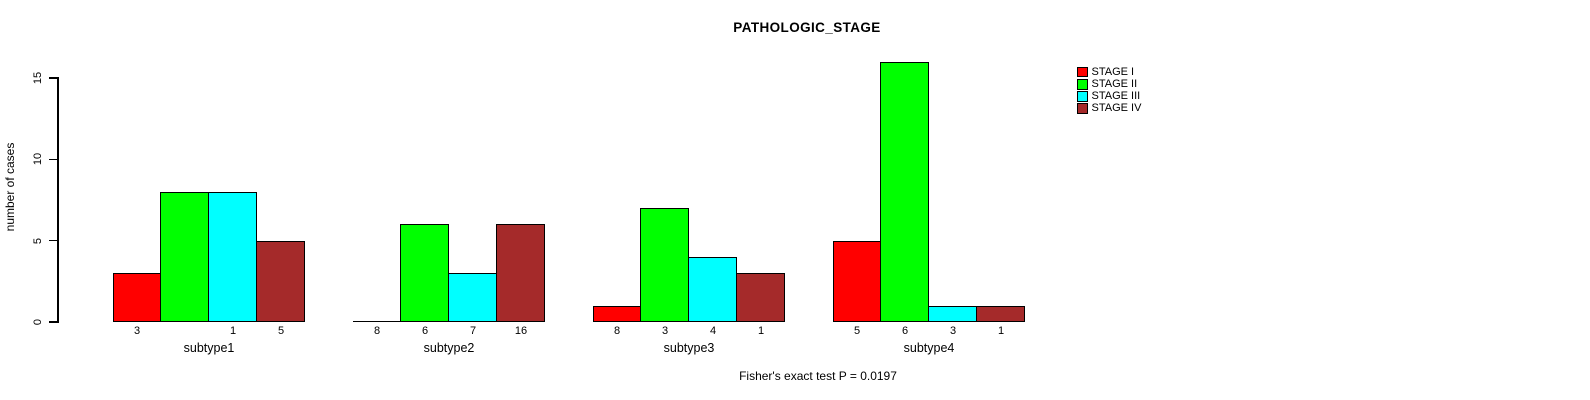  What do you see at coordinates (521, 331) in the screenshot?
I see `bar-value-label: 16` at bounding box center [521, 331].